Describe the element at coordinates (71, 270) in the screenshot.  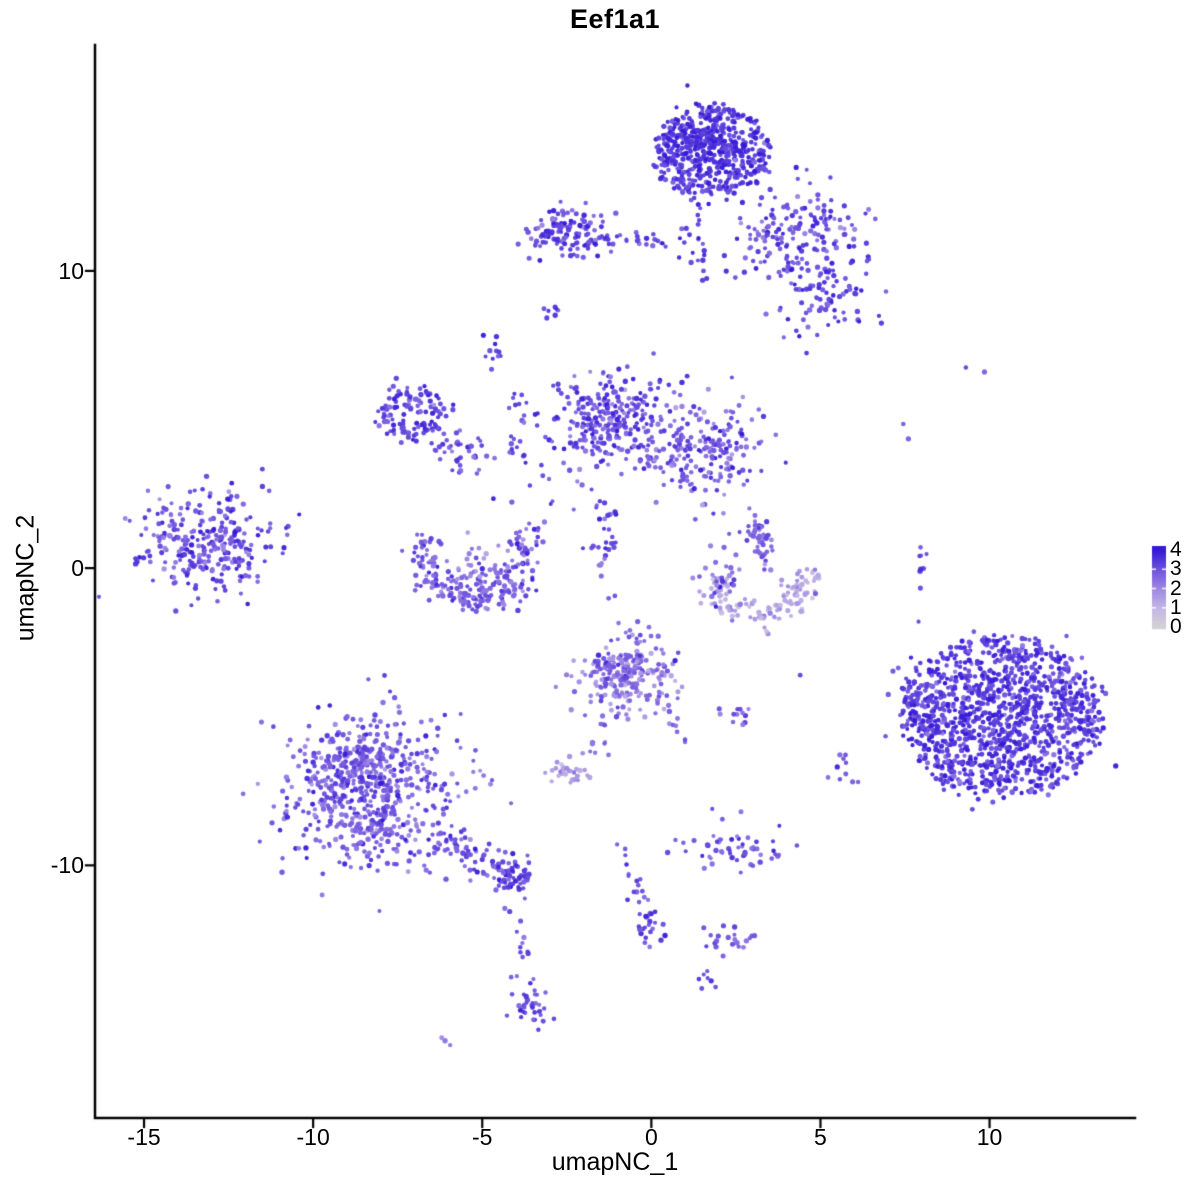
I see `y-tick-label: 10` at that location.